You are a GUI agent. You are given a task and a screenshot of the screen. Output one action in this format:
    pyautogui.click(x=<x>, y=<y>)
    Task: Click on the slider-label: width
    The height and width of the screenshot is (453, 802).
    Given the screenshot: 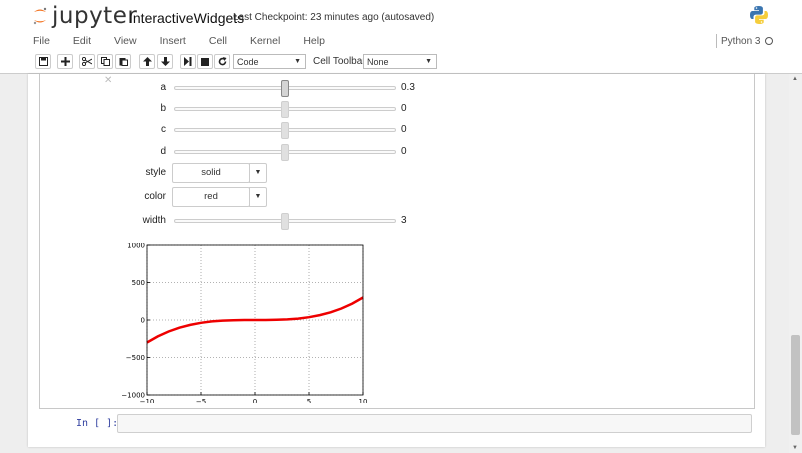 What is the action you would take?
    pyautogui.click(x=154, y=220)
    